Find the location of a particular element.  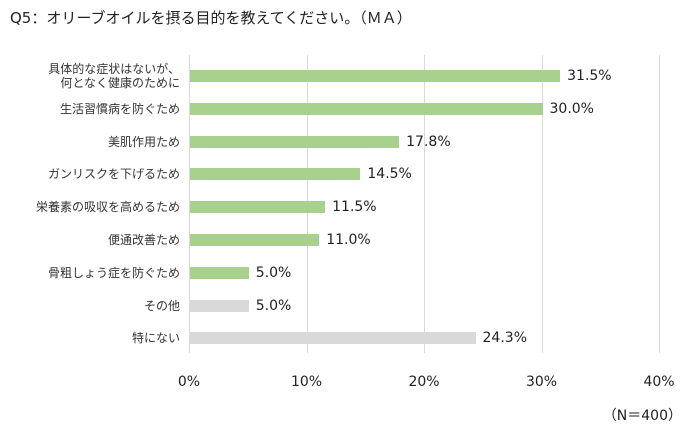

category-label: 骨粗しょう症を防ぐため is located at coordinates (113, 272).